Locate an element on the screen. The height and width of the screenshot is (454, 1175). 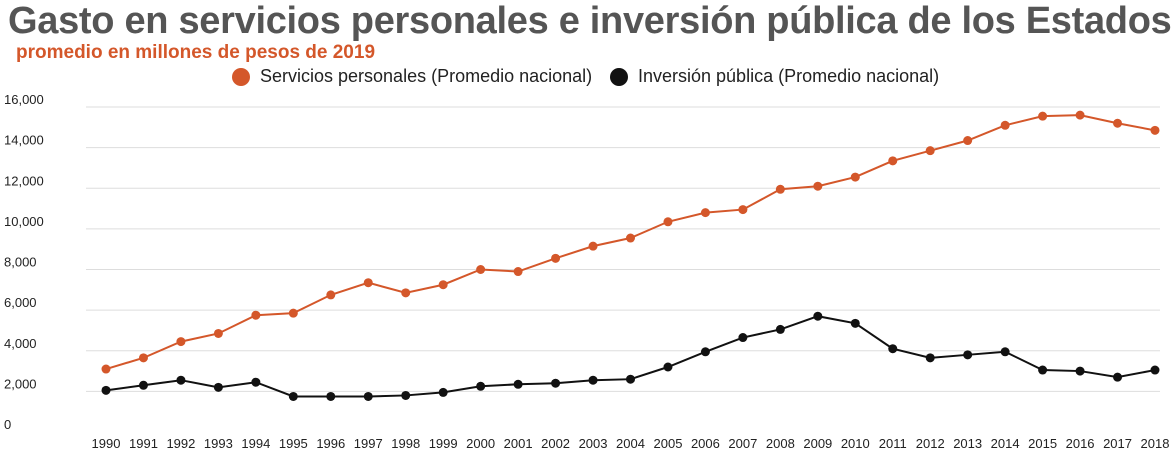
y-tick-label: 8,000 is located at coordinates (20, 262).